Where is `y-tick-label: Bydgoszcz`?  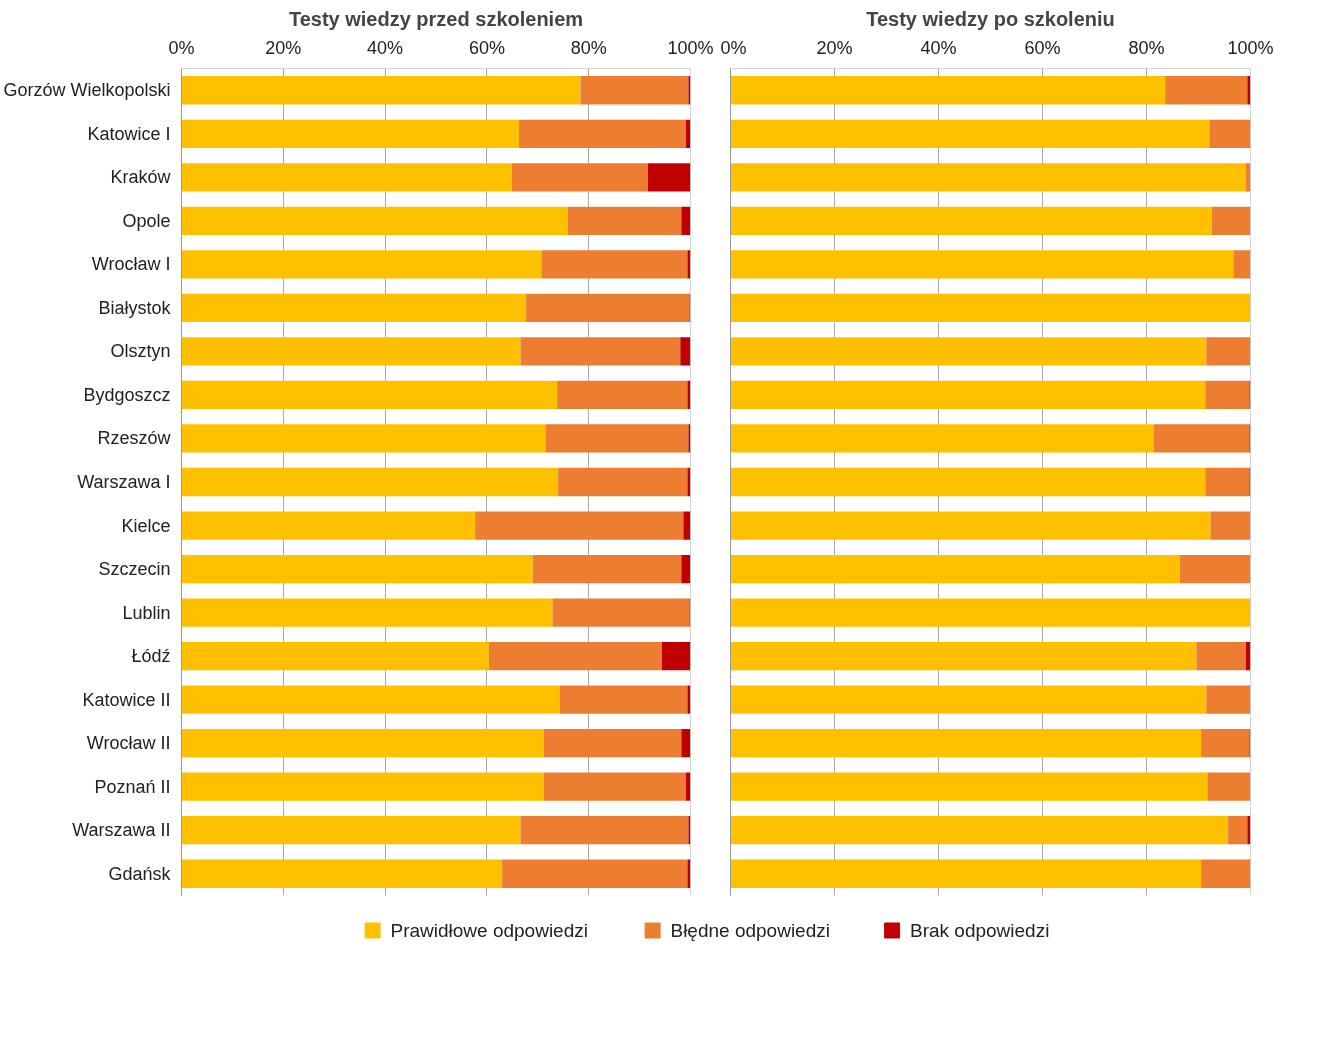
y-tick-label: Bydgoszcz is located at coordinates (127, 394).